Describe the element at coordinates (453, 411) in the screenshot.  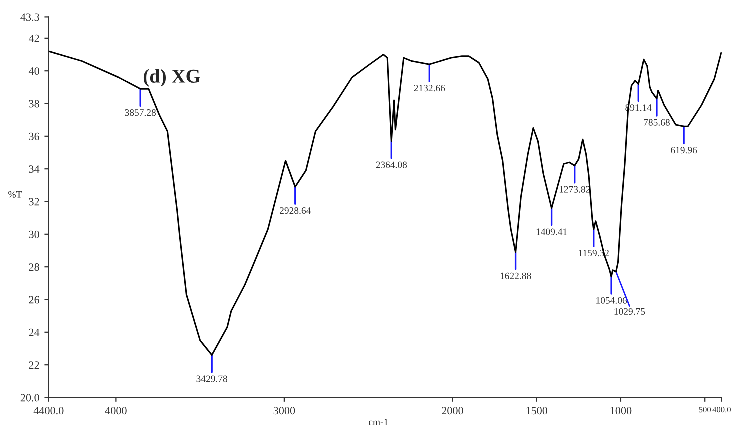
I see `x-tick-label: 2000` at that location.